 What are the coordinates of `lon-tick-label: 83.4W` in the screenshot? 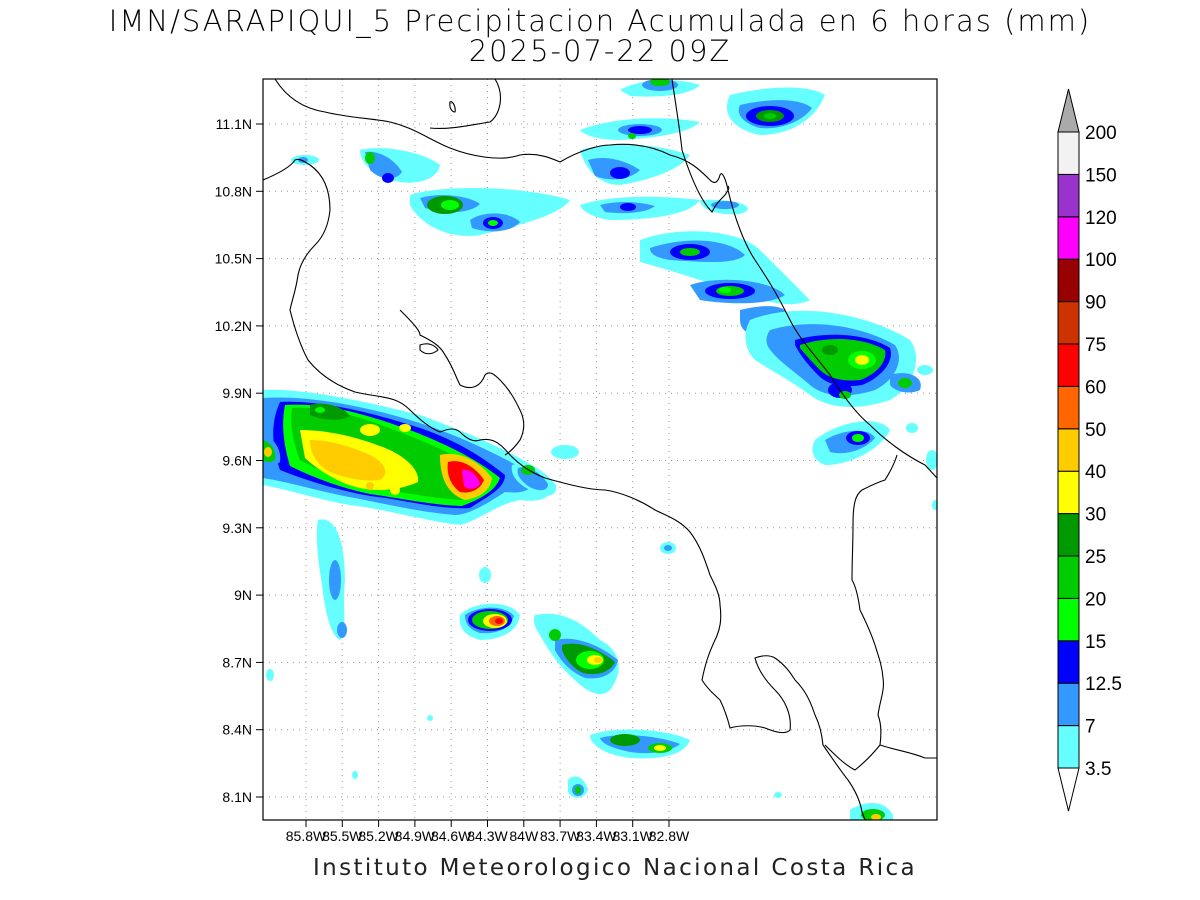 It's located at (596, 836).